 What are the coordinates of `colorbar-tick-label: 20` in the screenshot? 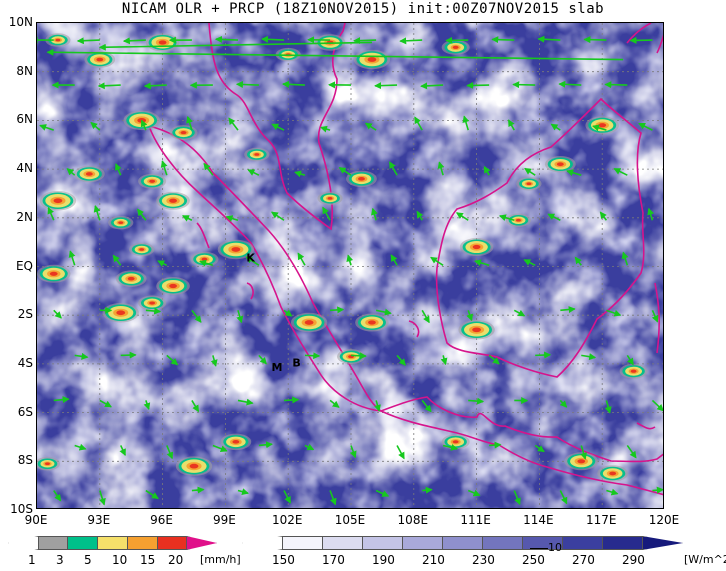 It's located at (176, 560).